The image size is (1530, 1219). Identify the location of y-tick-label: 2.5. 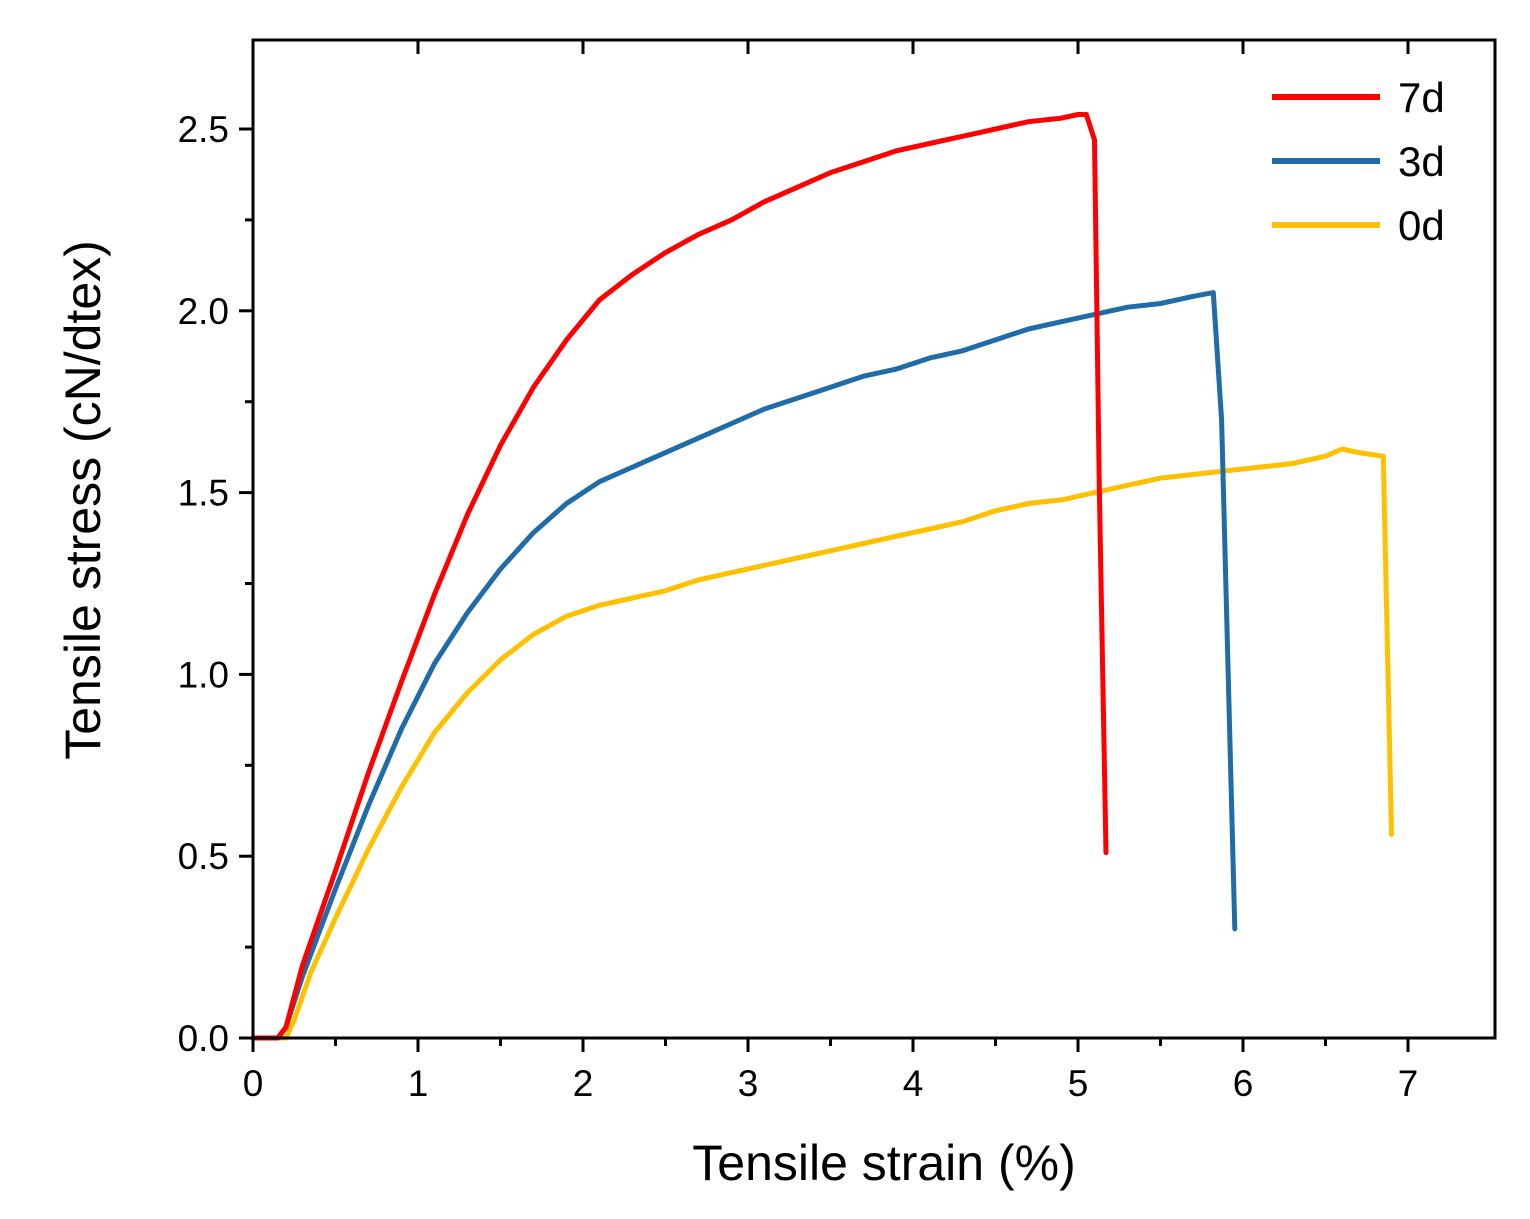
(203, 129).